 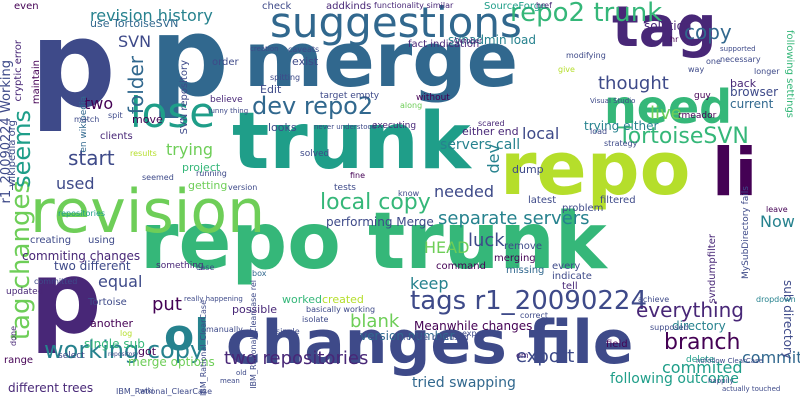 I want to click on cloud-word: results, so click(x=143, y=153).